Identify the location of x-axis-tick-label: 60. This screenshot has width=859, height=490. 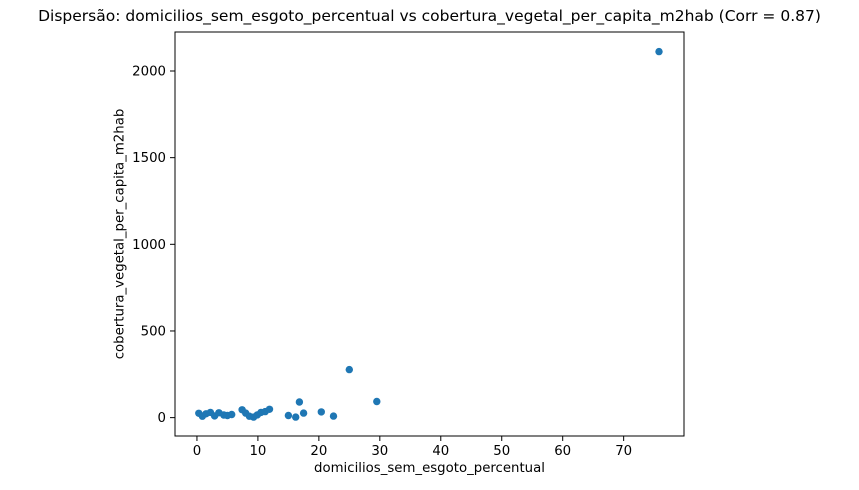
(562, 451).